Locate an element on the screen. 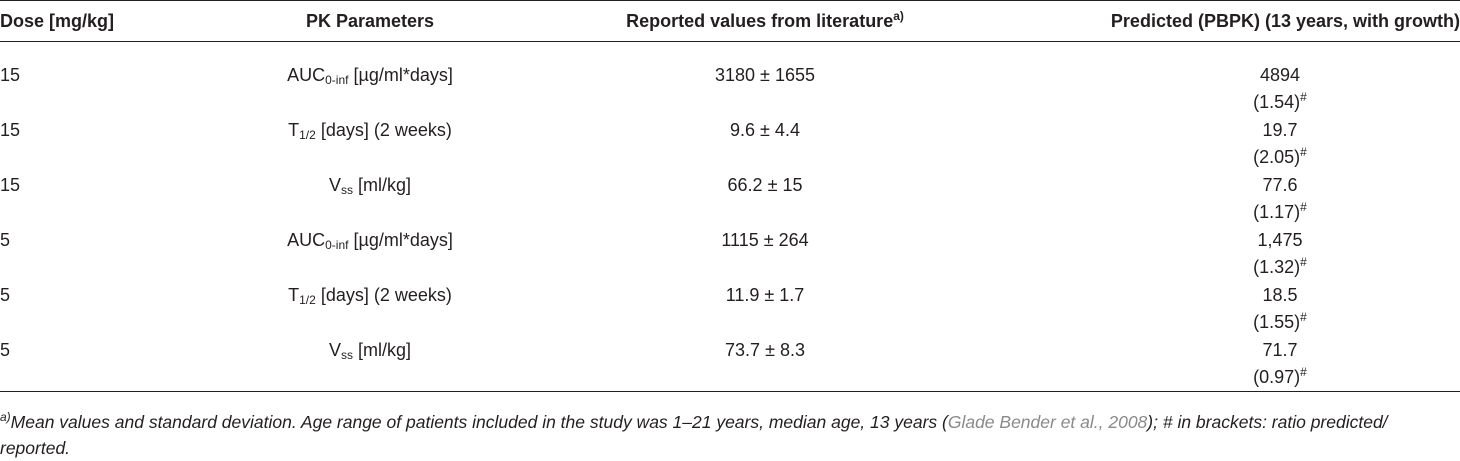 This screenshot has width=1460, height=461. reported: 11.9 ± 1.7 is located at coordinates (765, 295).